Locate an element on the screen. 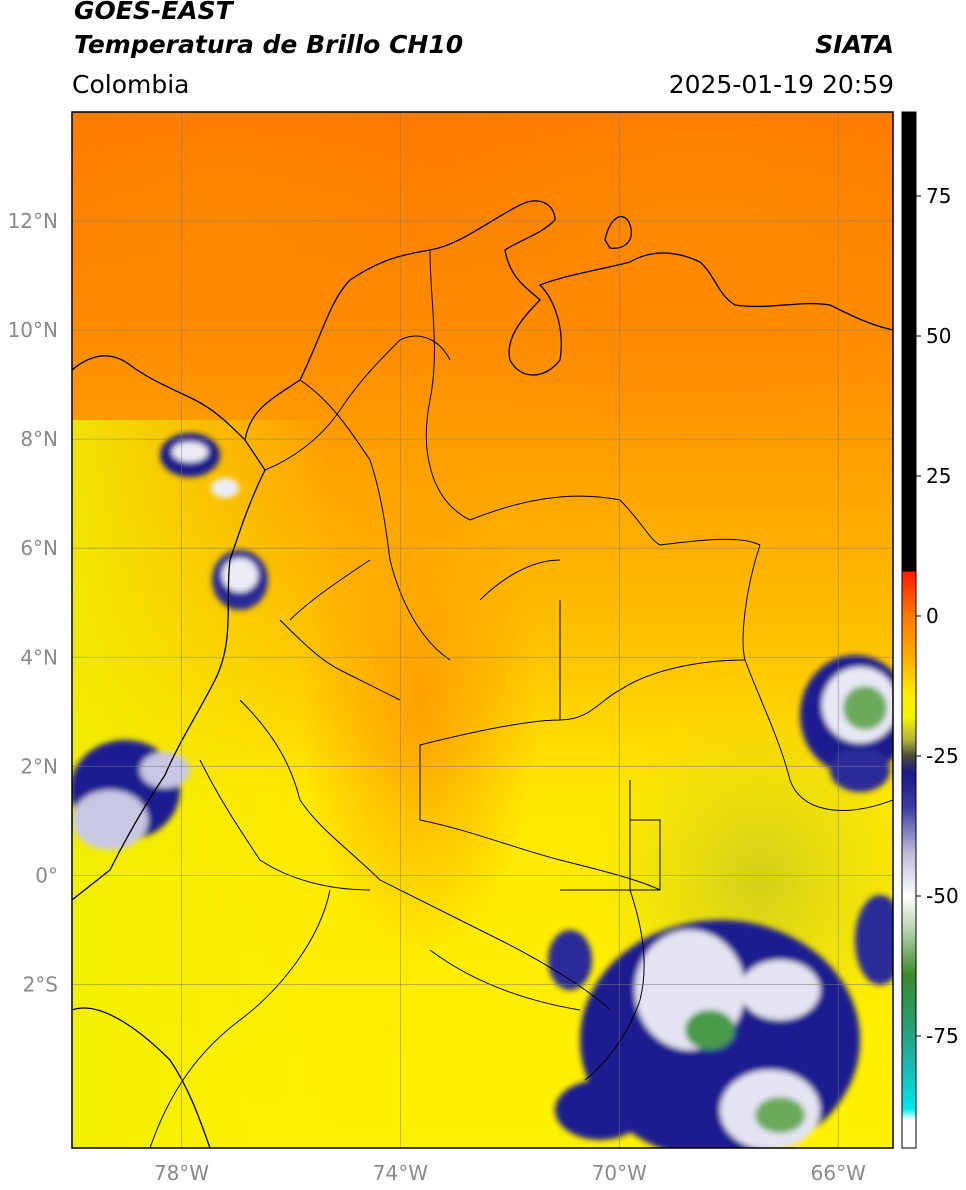 This screenshot has width=966, height=1190. cloud-cluster-west is located at coordinates (170, 641).